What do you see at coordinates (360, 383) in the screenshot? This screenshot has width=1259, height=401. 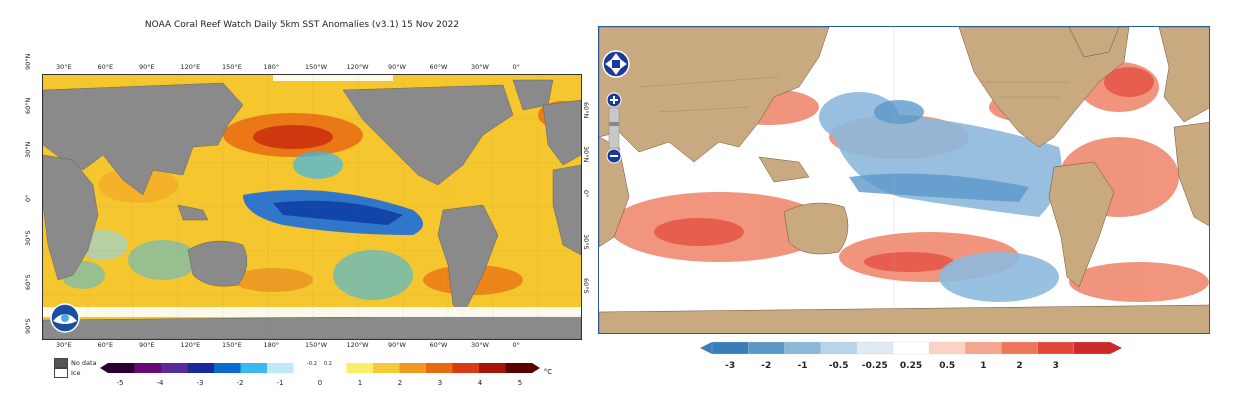 I see `colorbar-tick-label: 1` at bounding box center [360, 383].